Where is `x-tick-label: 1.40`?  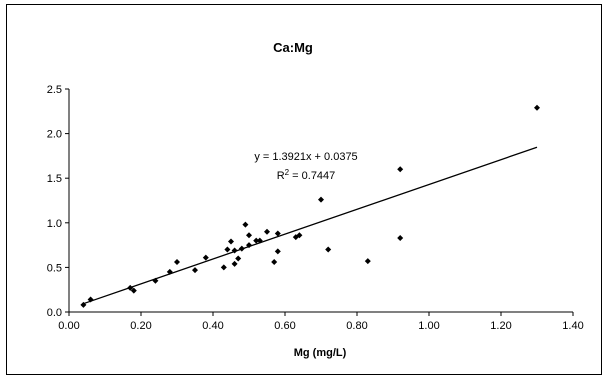
x-tick-label: 1.40 is located at coordinates (572, 326).